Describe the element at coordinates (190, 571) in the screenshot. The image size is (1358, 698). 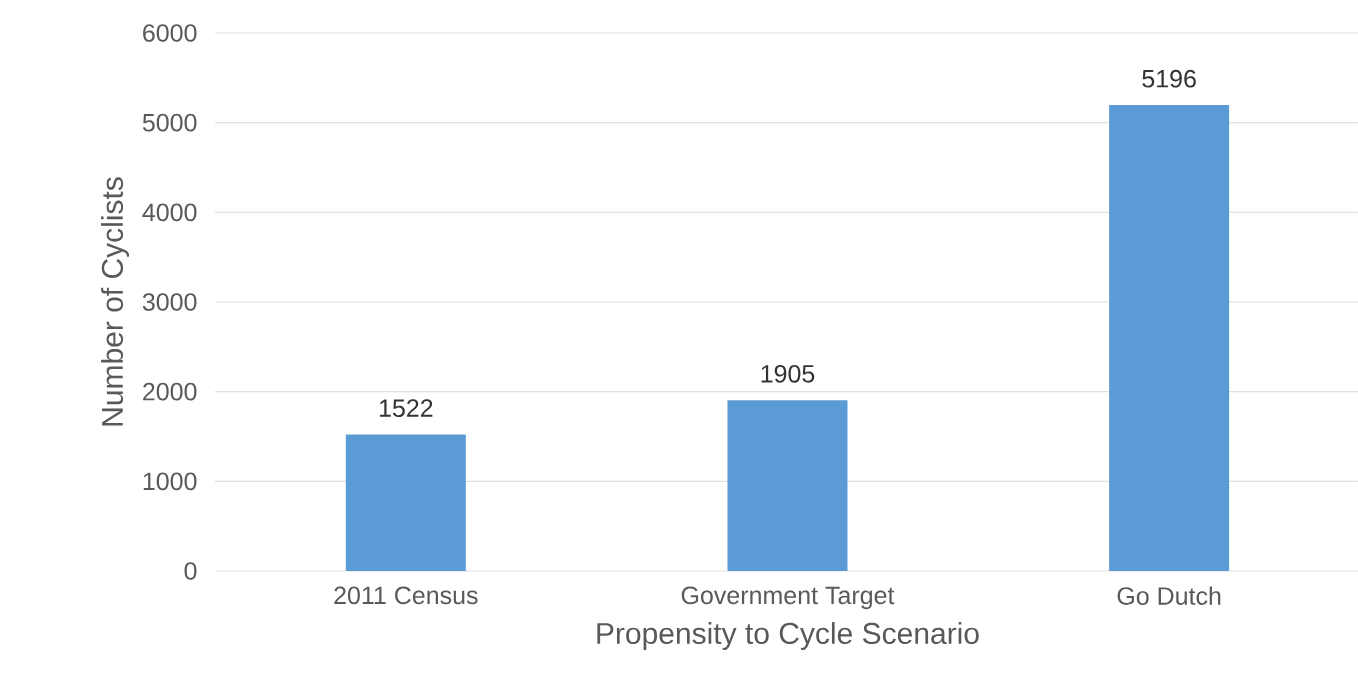
I see `y-tick-label: 0` at that location.